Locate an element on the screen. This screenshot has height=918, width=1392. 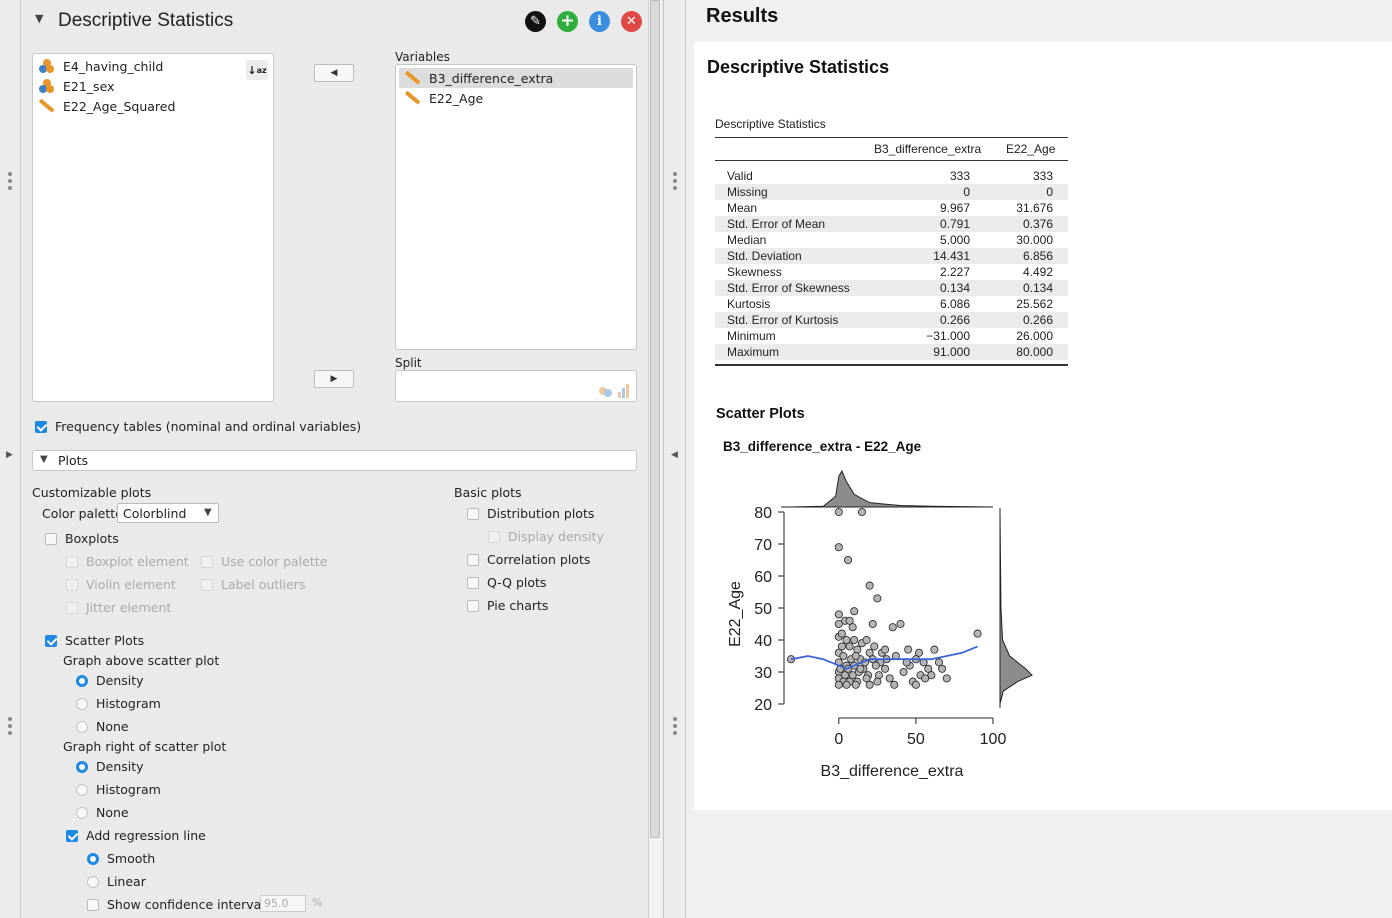
y-tick-label: 80 is located at coordinates (763, 513).